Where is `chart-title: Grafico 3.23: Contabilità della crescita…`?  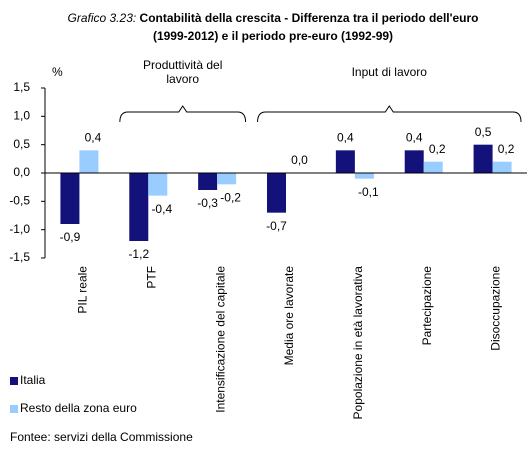
chart-title: Grafico 3.23: Contabilità della crescita… is located at coordinates (273, 18).